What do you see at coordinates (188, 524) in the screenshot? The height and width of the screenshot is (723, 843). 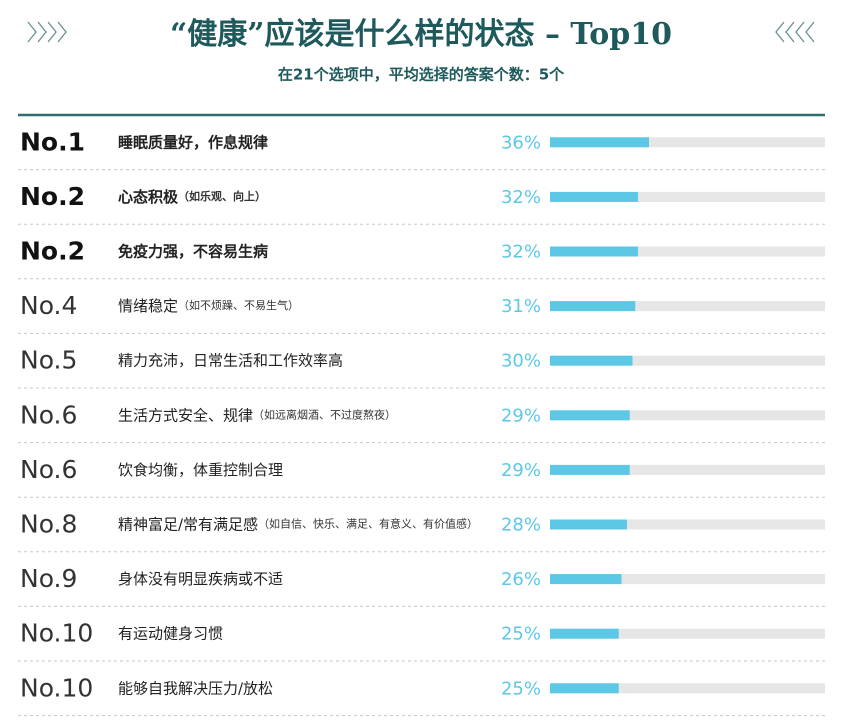 I see `category-name: 精神富足/常有满足感` at bounding box center [188, 524].